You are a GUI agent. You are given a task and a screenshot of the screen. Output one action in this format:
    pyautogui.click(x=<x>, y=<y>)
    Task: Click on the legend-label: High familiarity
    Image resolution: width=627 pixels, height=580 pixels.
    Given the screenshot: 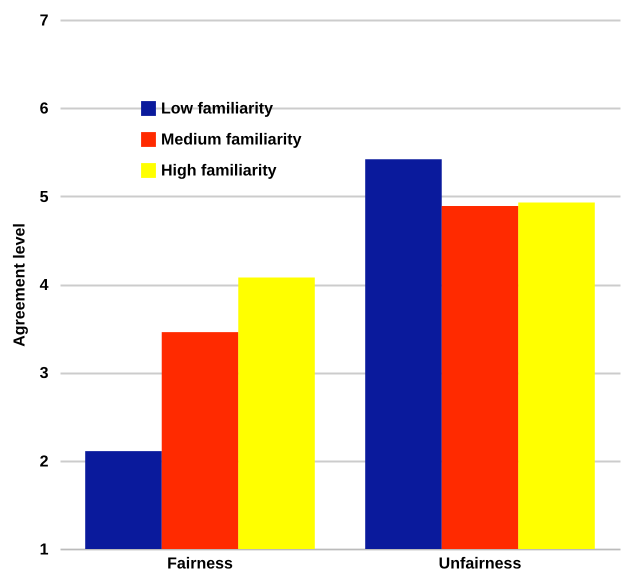 What is the action you would take?
    pyautogui.click(x=219, y=171)
    